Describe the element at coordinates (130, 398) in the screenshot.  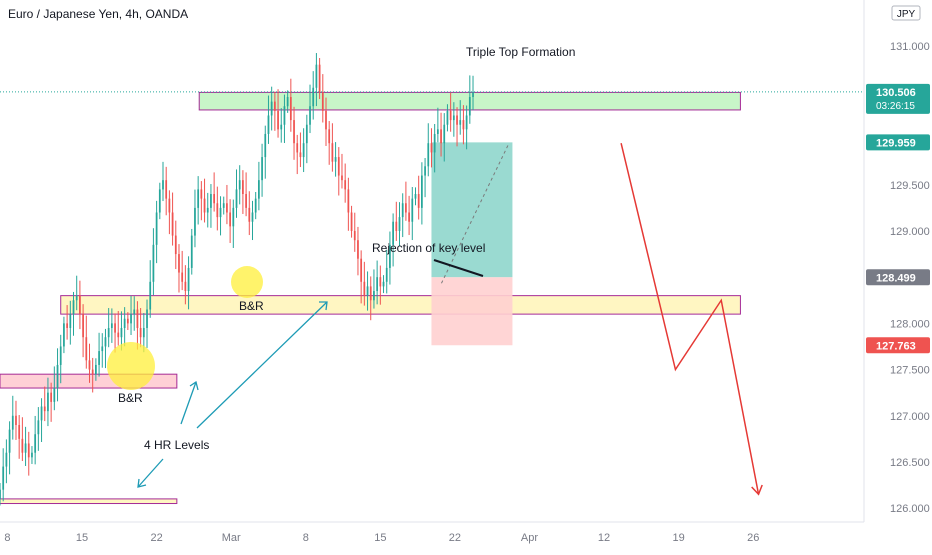
I see `br-lower-label: B&R` at that location.